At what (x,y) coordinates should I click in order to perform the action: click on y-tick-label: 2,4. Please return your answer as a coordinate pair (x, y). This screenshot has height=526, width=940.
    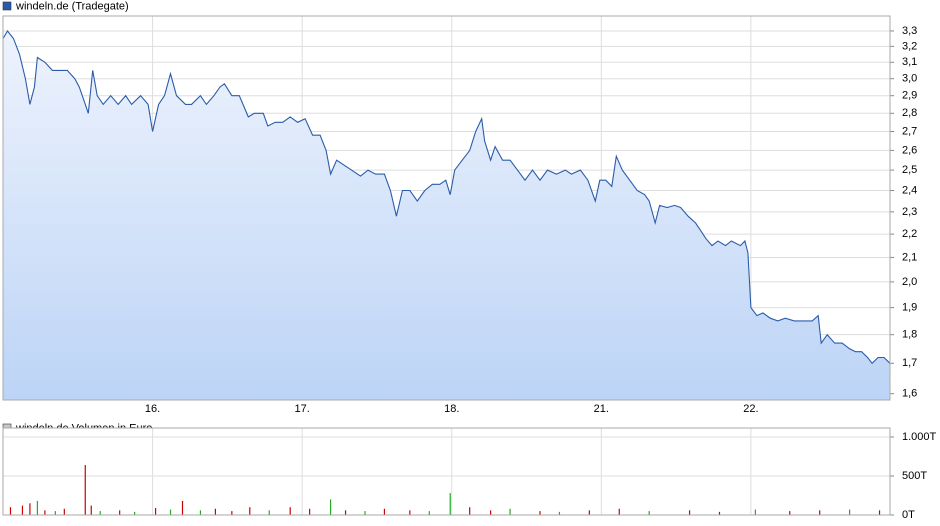
    Looking at the image, I should click on (909, 190).